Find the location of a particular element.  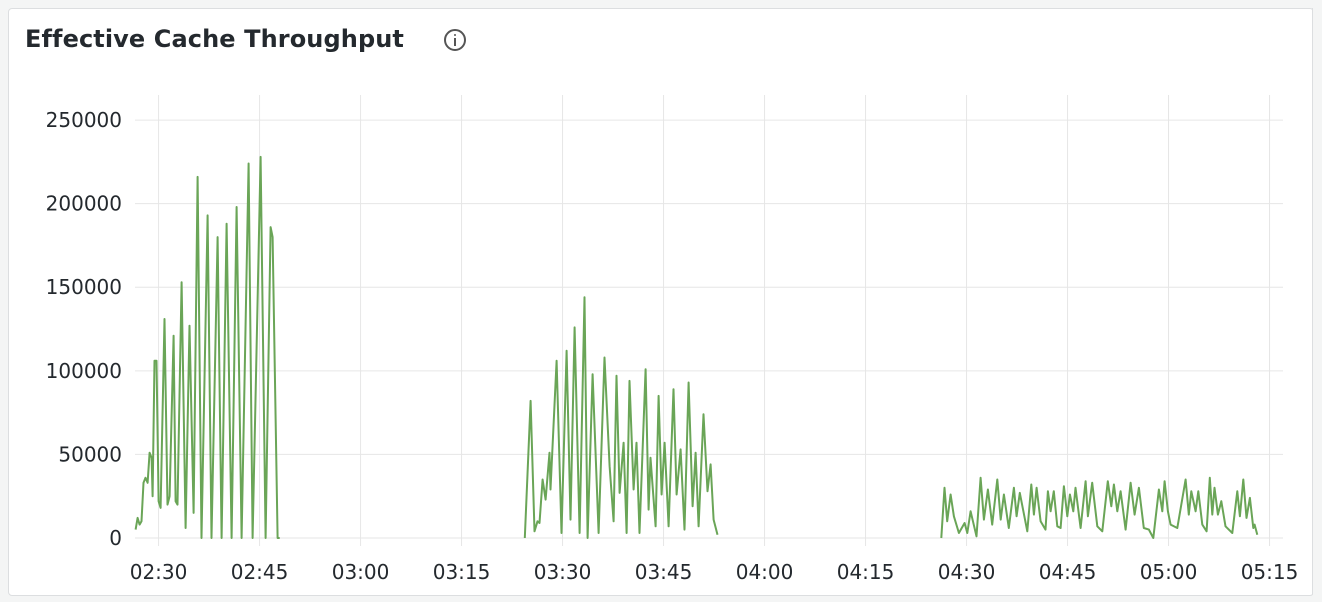

x-tick-label: 03:30 is located at coordinates (563, 572).